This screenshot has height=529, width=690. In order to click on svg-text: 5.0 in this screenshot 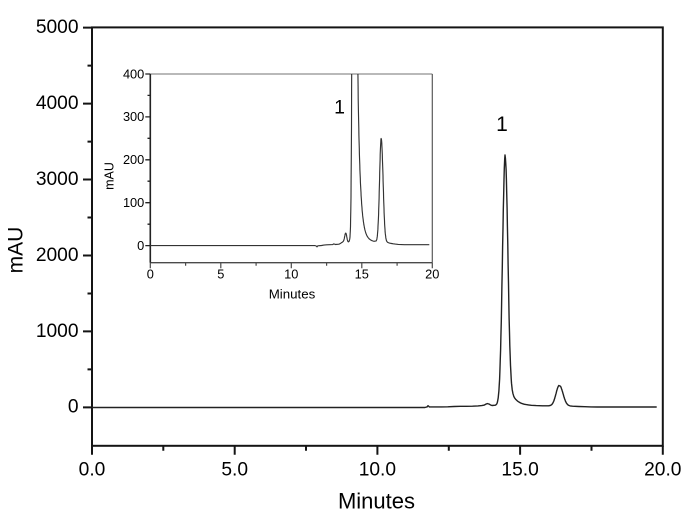, I will do `click(234, 469)`.